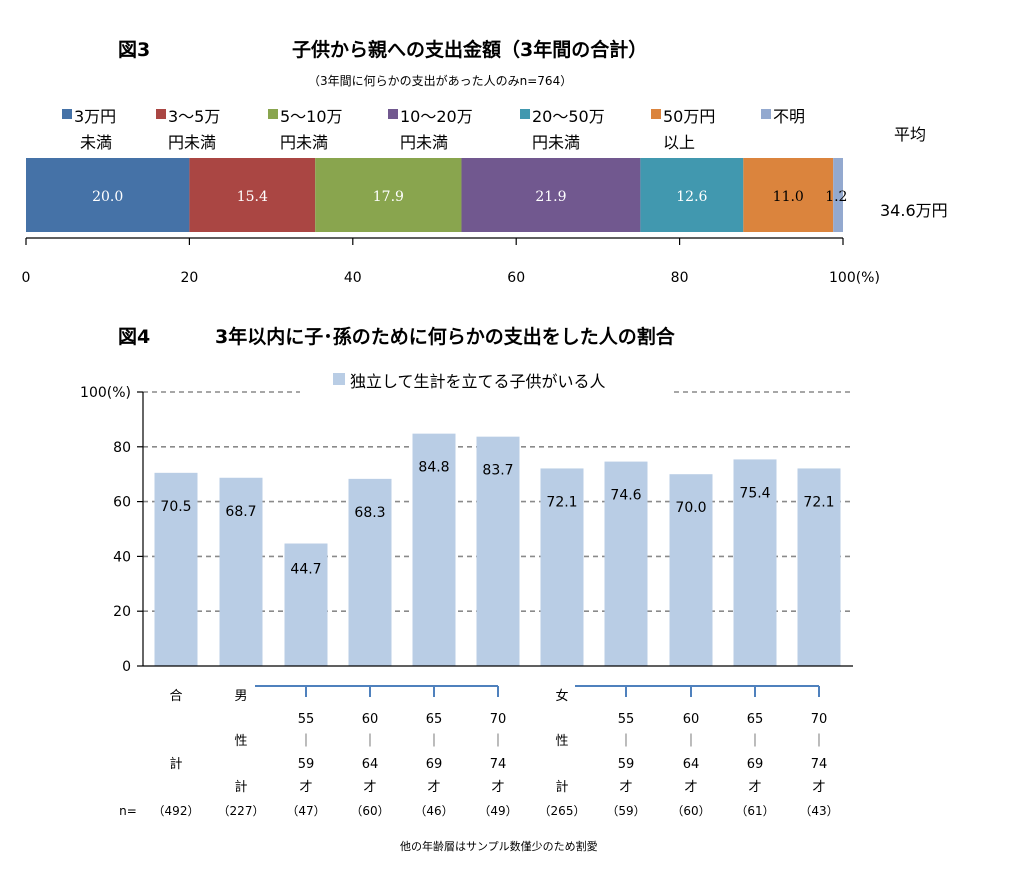 This screenshot has width=1020, height=873. Describe the element at coordinates (305, 765) in the screenshot. I see `category-label: 55 ｜ 59 才 （47）` at that location.